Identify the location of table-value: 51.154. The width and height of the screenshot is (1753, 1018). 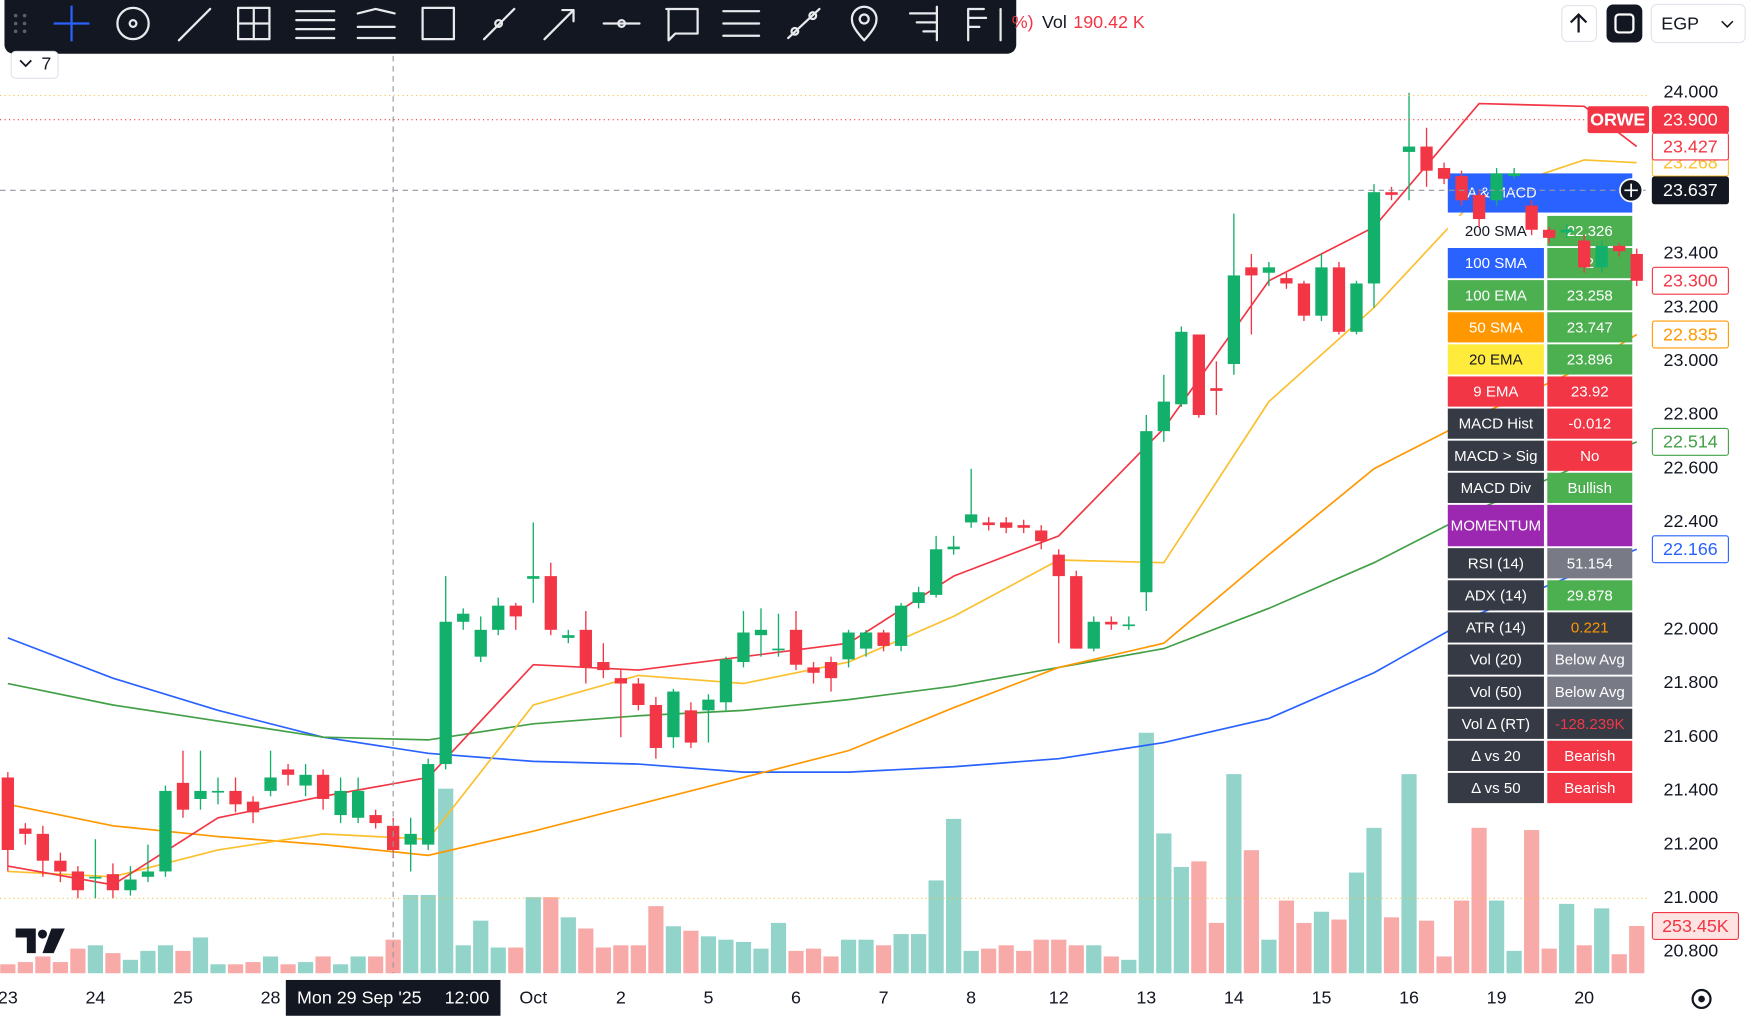
(1590, 563).